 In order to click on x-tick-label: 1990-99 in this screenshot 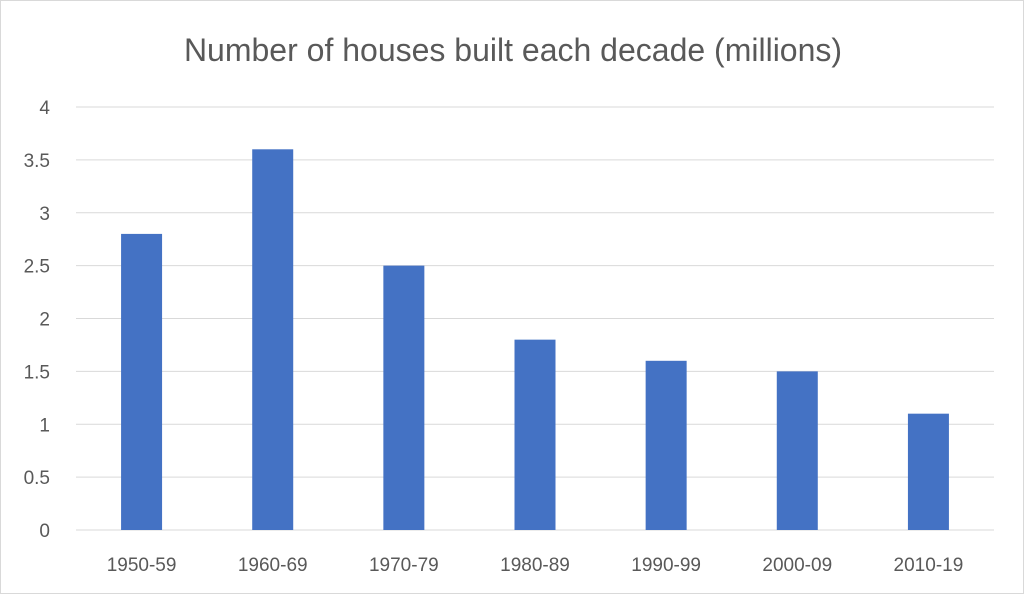, I will do `click(666, 565)`.